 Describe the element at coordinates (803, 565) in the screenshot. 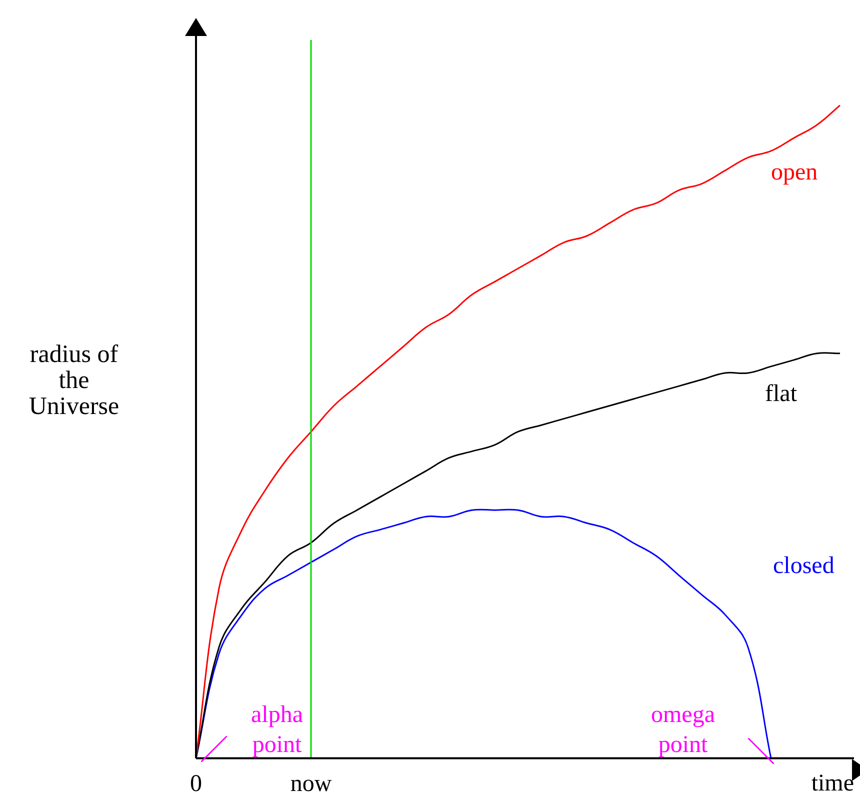

I see `text: closed` at that location.